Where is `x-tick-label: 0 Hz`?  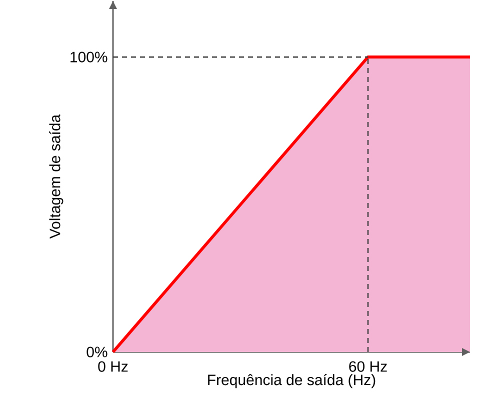
x-tick-label: 0 Hz is located at coordinates (113, 366).